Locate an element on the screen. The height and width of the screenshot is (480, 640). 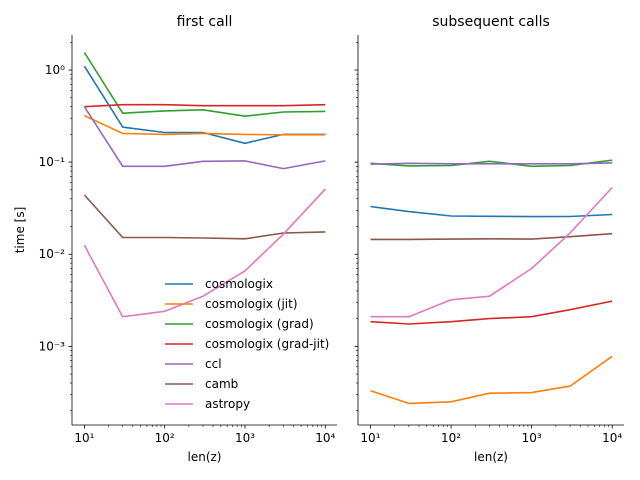
legend-label-cosmologix-grad-jit: cosmologix (grad-jit) is located at coordinates (267, 344).